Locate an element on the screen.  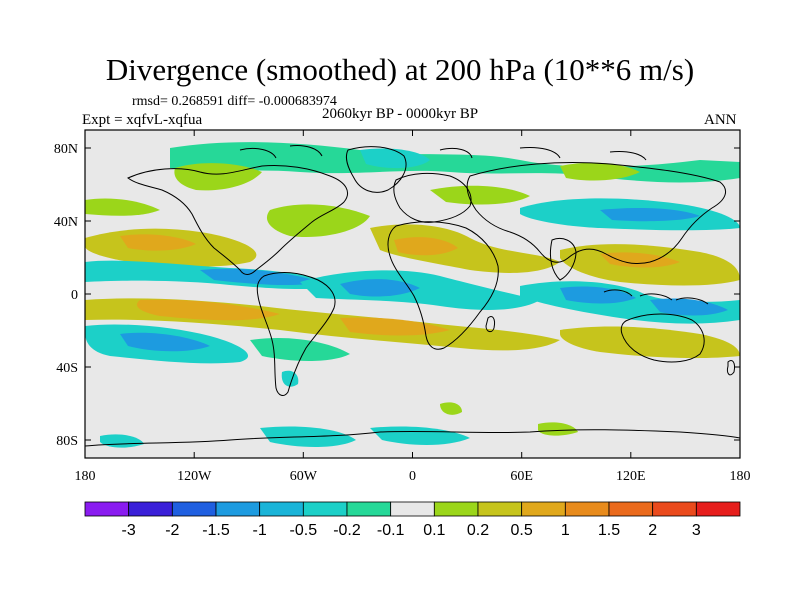
coast-new-zealand is located at coordinates (731, 367).